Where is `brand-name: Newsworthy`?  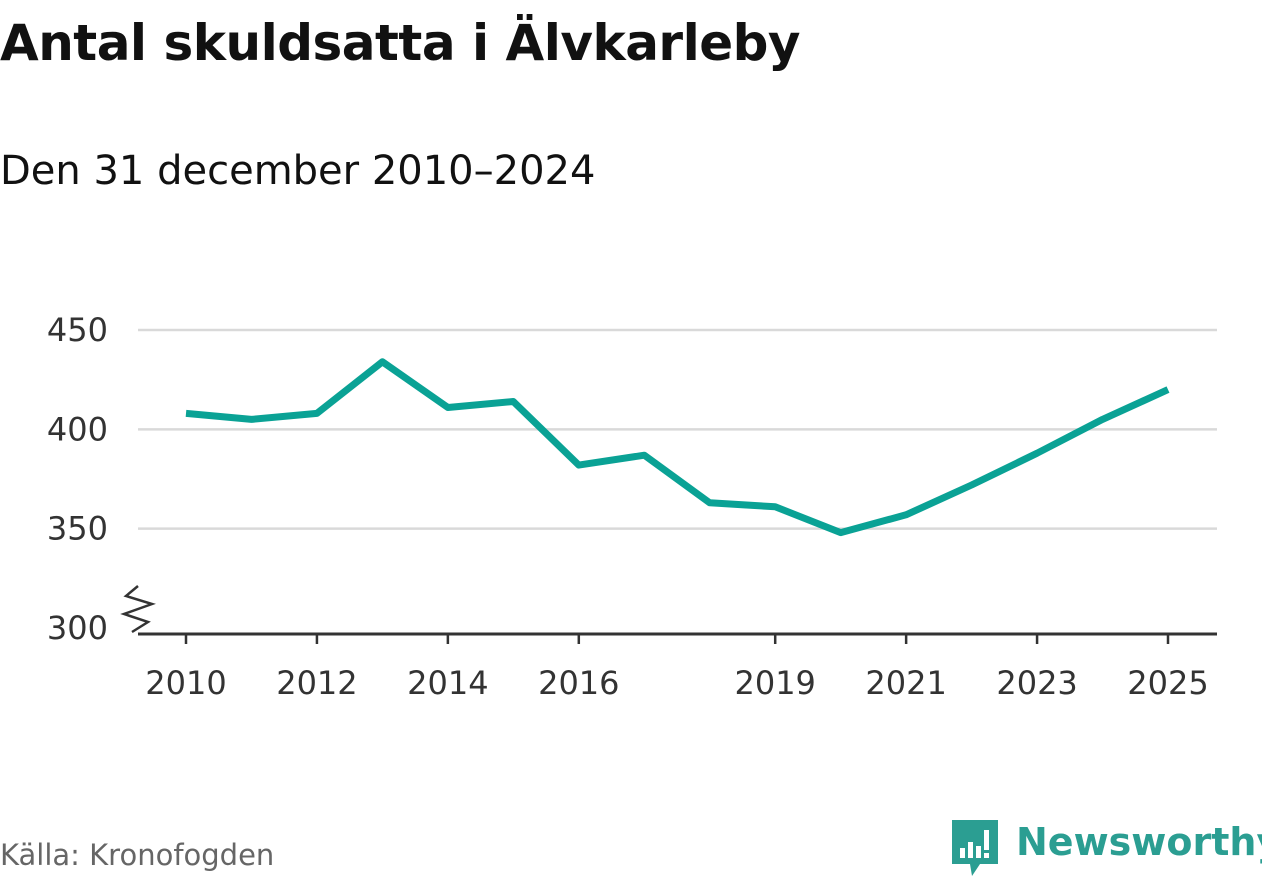
brand-name: Newsworthy is located at coordinates (1139, 842).